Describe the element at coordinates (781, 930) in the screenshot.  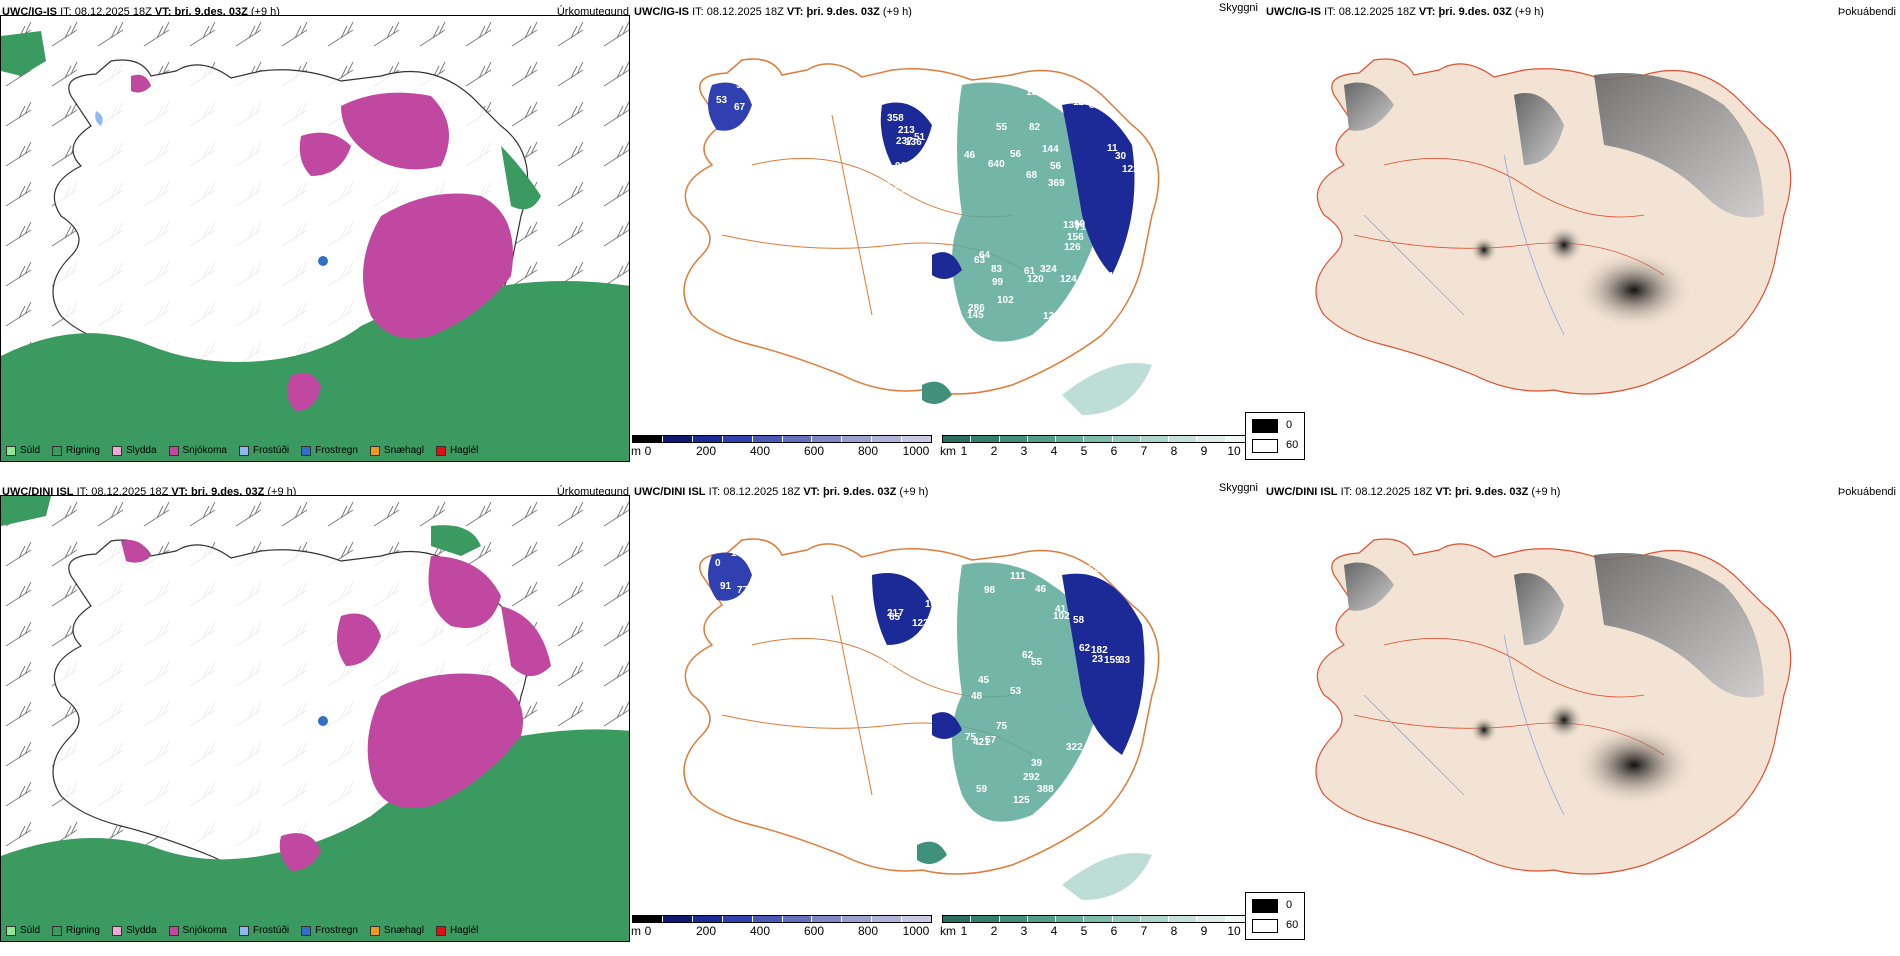
I see `ceiling-ticks: m 0 200 400 600 800 1000` at that location.